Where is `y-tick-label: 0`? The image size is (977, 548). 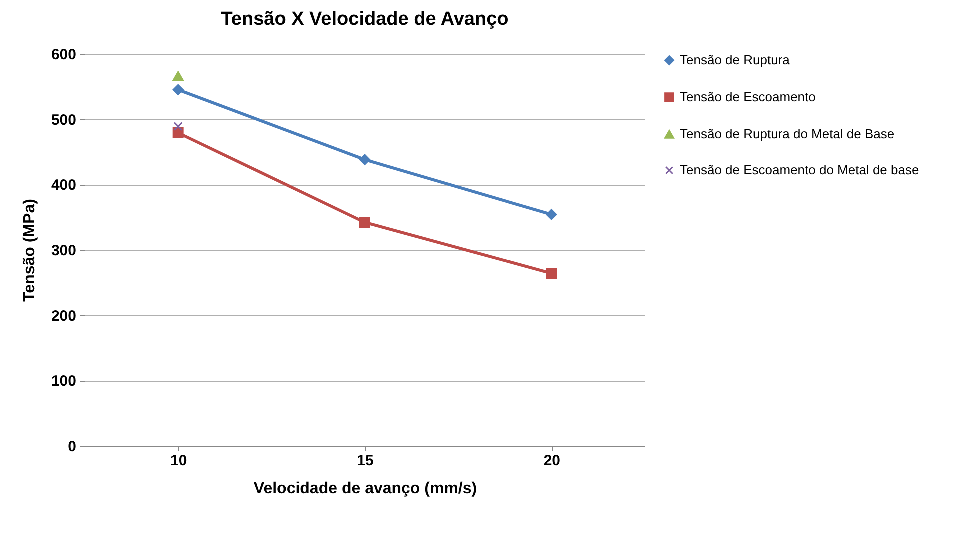
y-tick-label: 0 is located at coordinates (72, 447).